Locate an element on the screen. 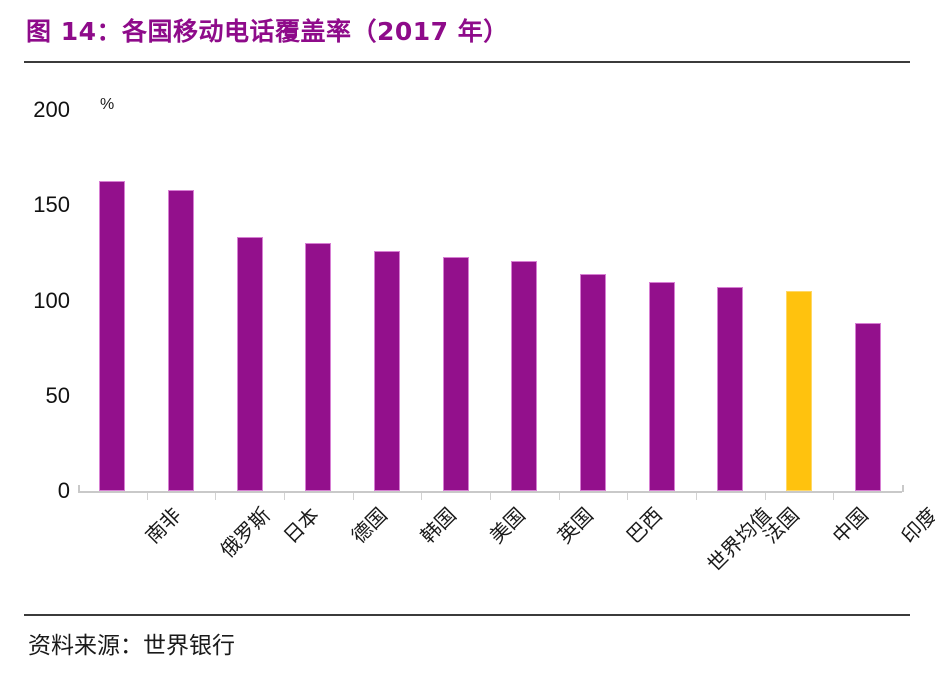 Image resolution: width=935 pixels, height=676 pixels. x-axis-label-6: 英国 is located at coordinates (575, 525).